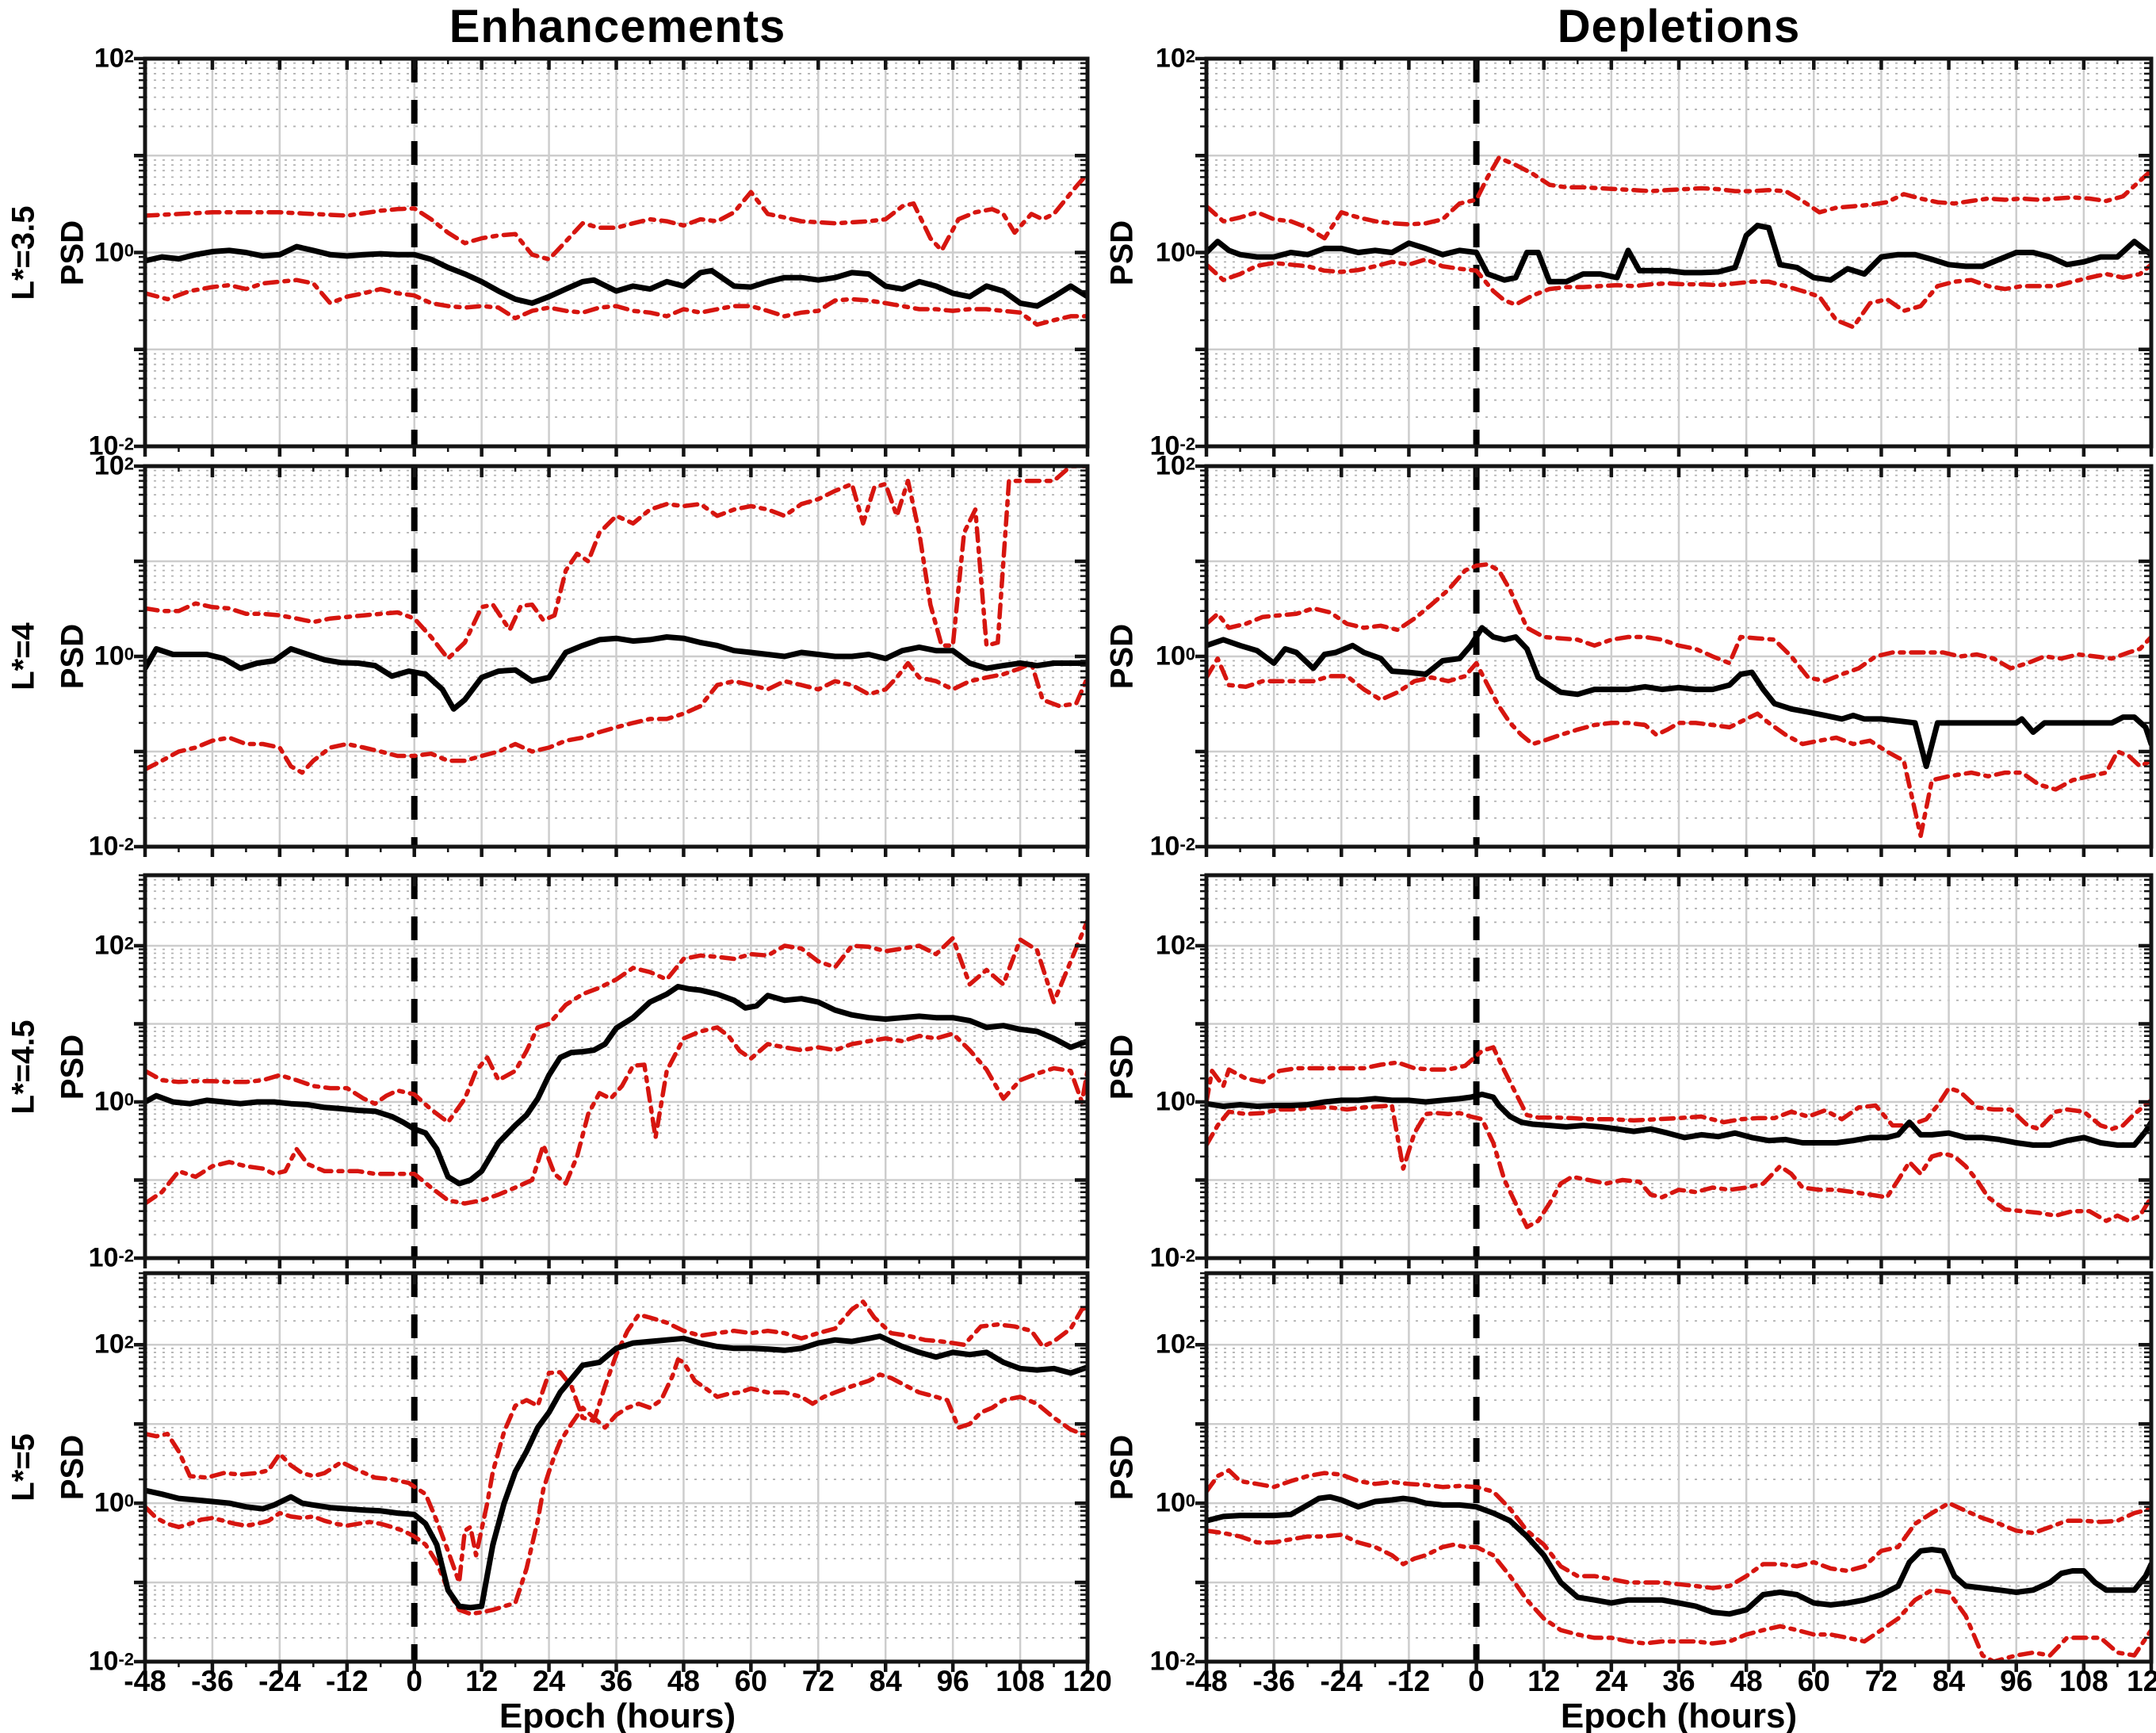 The width and height of the screenshot is (2156, 1733). I want to click on column-title-enhancements: Enhancements, so click(617, 27).